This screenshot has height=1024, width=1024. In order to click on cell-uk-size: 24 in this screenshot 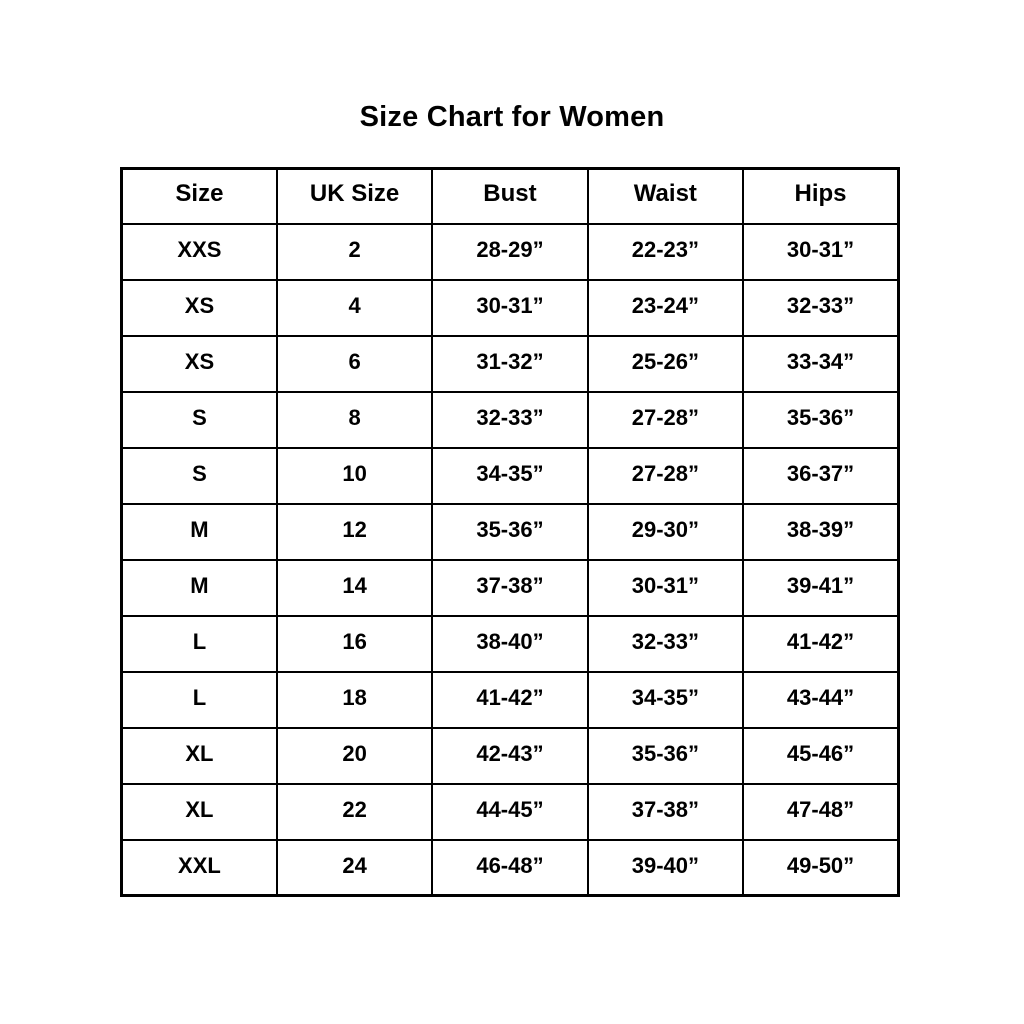, I will do `click(354, 867)`.